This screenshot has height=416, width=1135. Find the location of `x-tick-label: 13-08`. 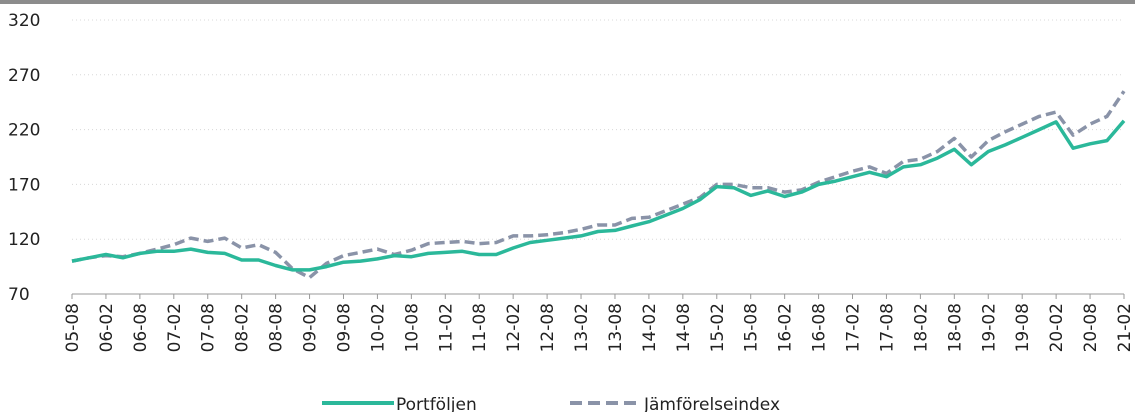

x-tick-label: 13-08 is located at coordinates (616, 327).